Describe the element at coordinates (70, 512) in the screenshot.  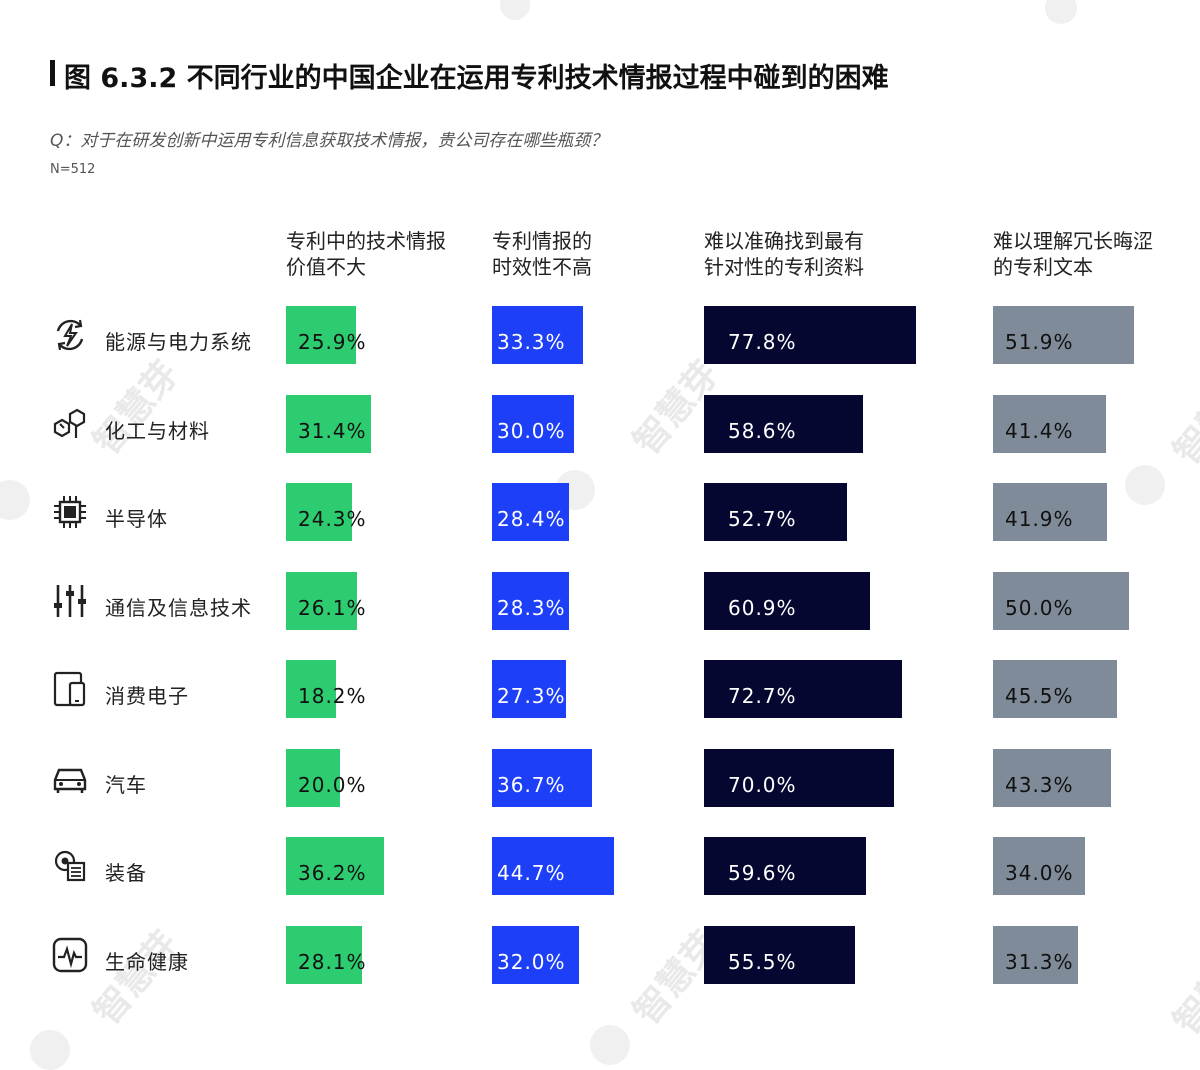
I see `chip-icon` at that location.